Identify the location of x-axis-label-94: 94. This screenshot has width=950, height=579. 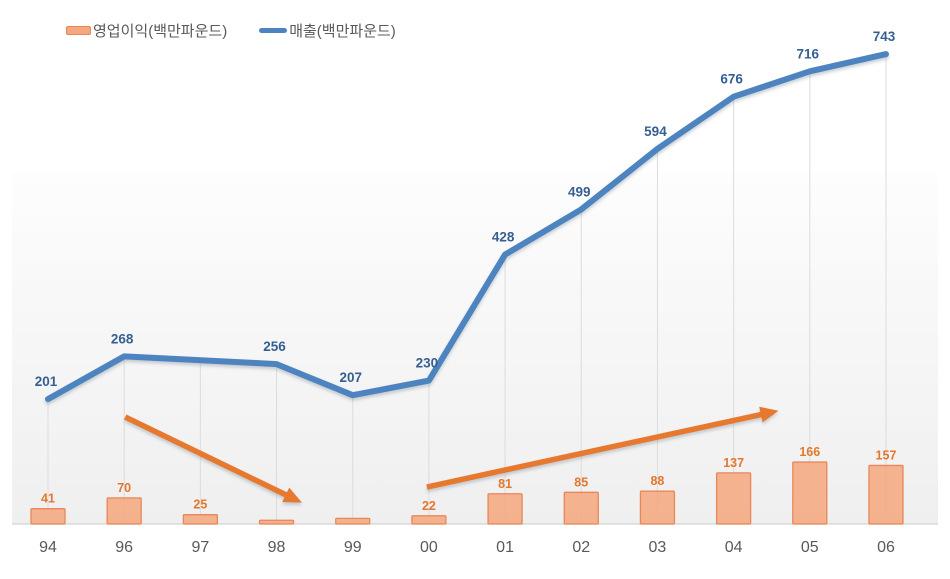
(48, 547).